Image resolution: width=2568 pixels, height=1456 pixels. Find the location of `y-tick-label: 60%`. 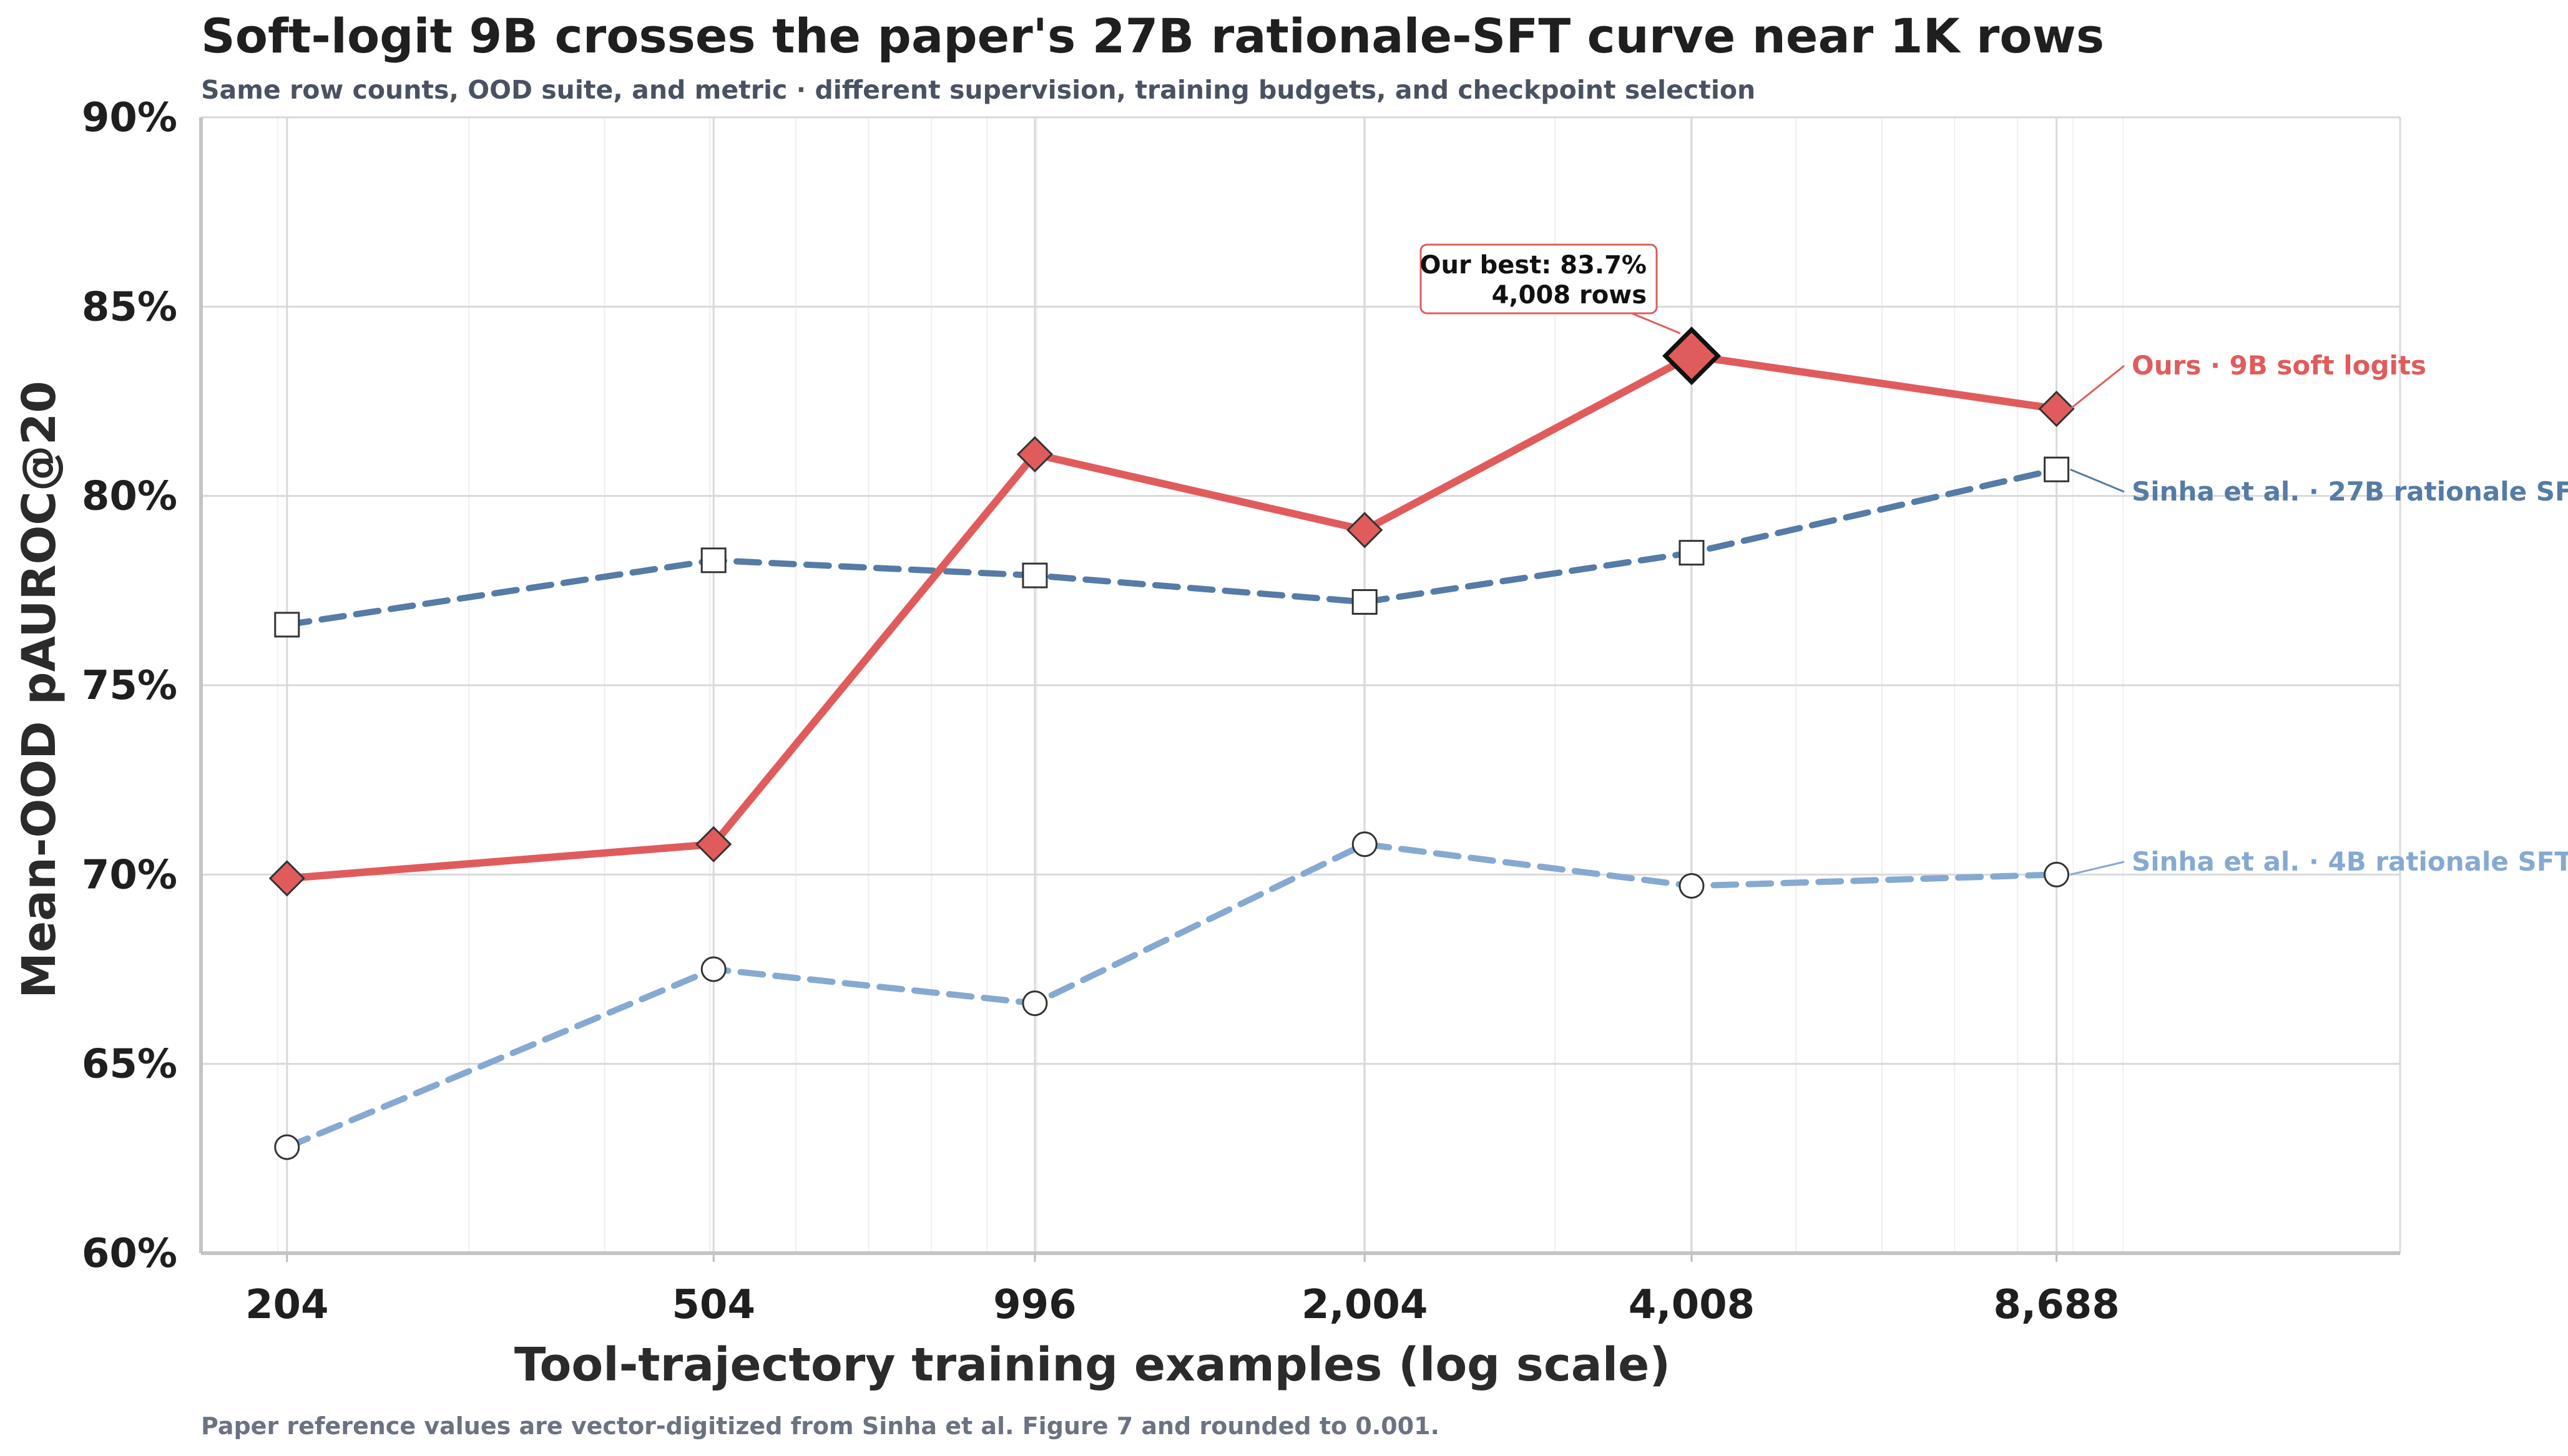

y-tick-label: 60% is located at coordinates (129, 1254).